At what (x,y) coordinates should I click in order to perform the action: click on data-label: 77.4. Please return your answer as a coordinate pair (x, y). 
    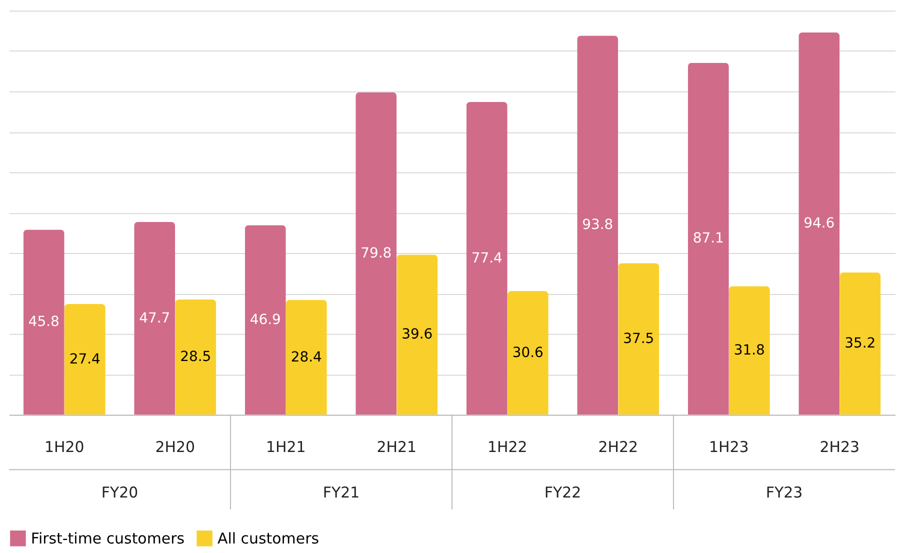
    Looking at the image, I should click on (487, 258).